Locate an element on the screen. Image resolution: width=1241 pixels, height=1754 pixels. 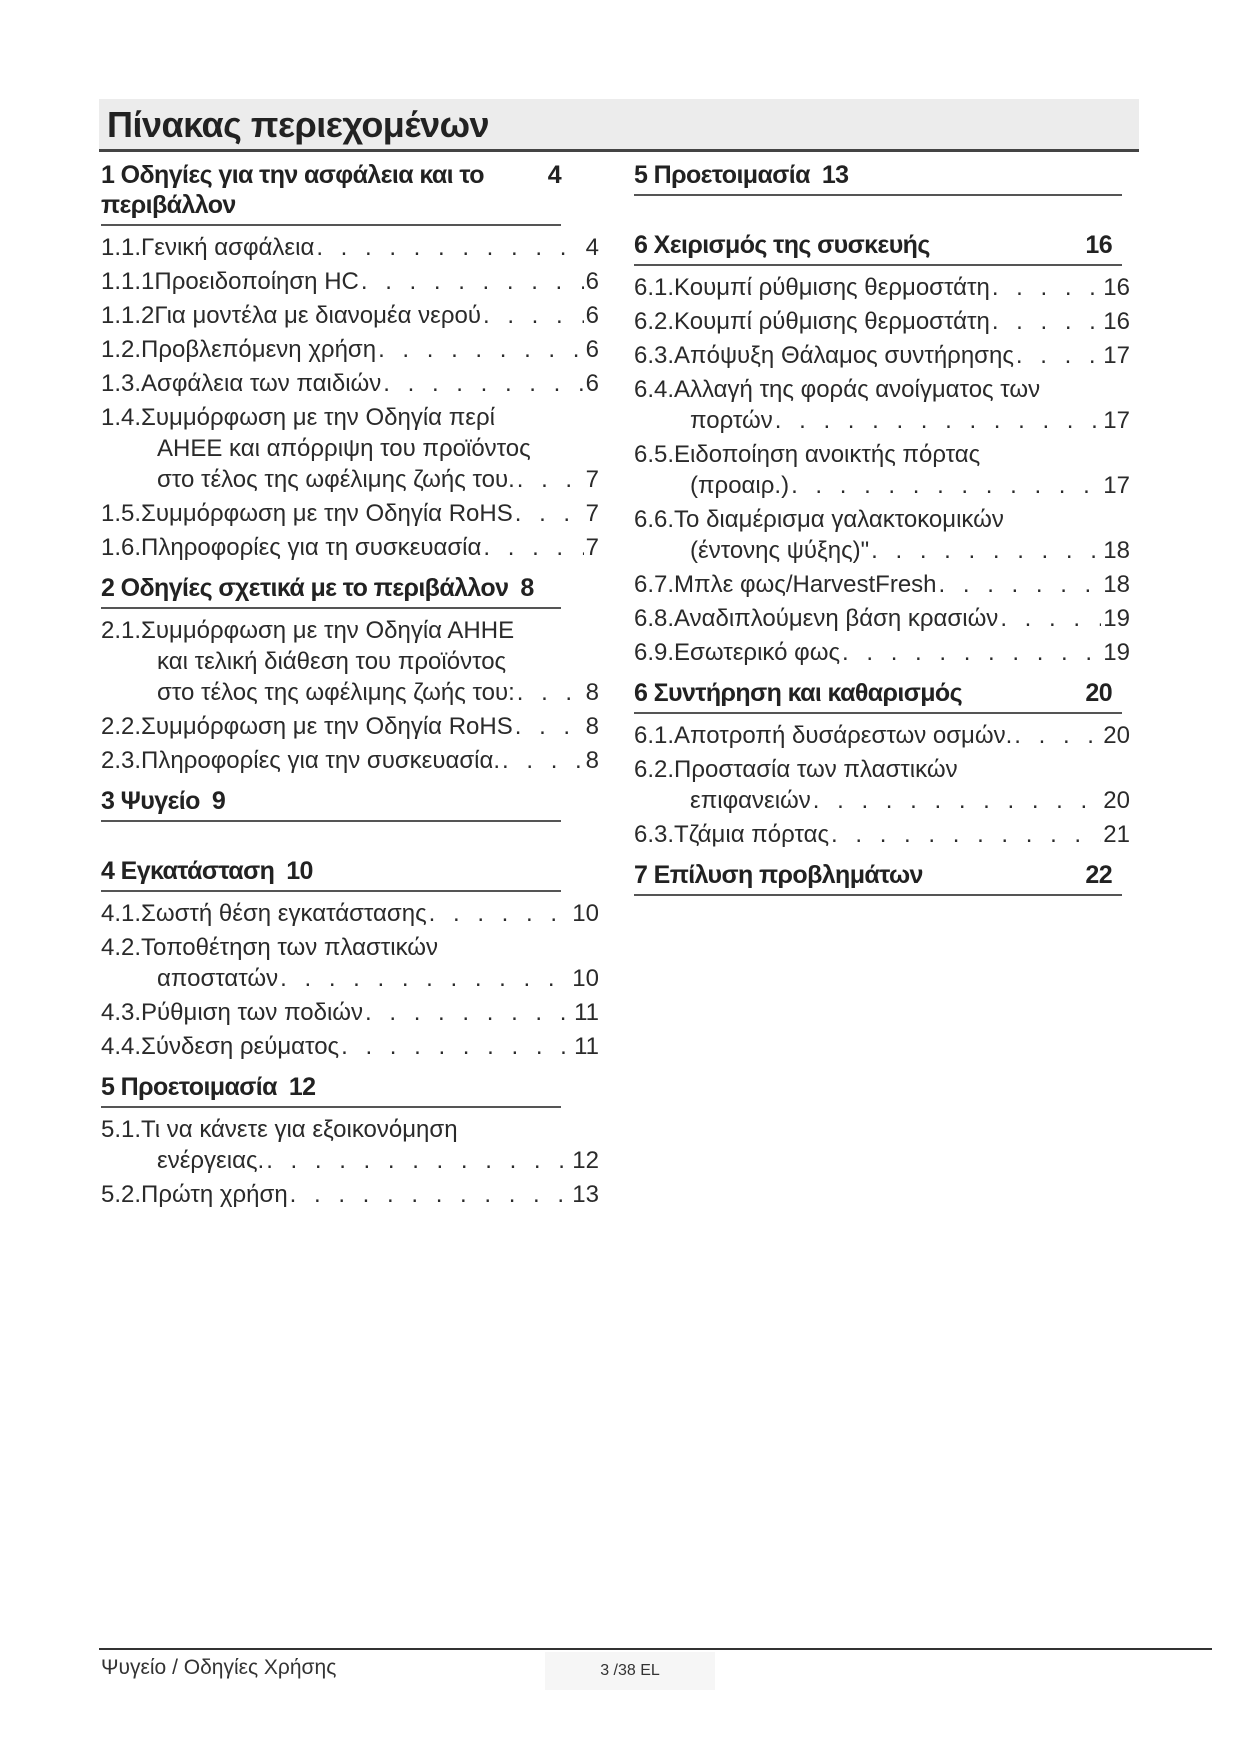
toc-entry: 5.2.Πρώτη χρήση 13 is located at coordinates (350, 1194).